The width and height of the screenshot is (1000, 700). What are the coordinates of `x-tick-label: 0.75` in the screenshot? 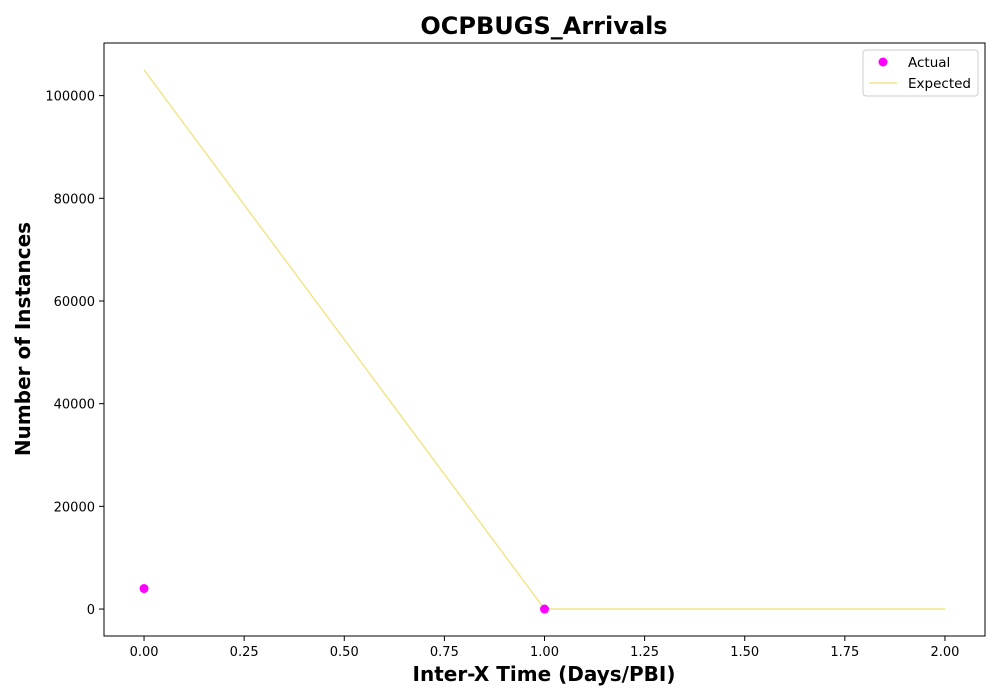 It's located at (444, 652).